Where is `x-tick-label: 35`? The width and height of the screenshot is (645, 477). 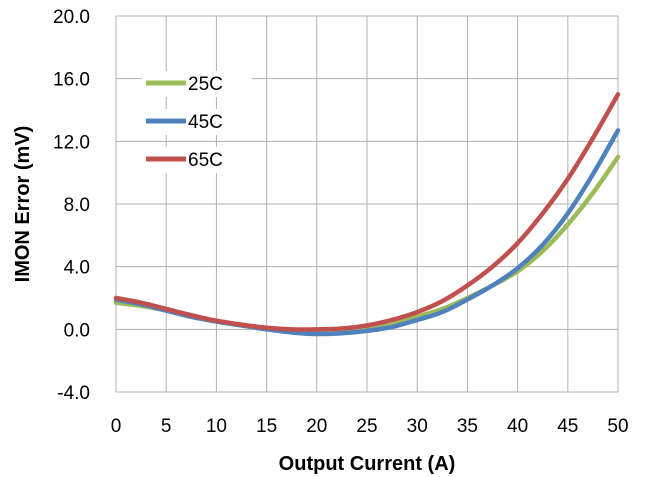 x-tick-label: 35 is located at coordinates (467, 426).